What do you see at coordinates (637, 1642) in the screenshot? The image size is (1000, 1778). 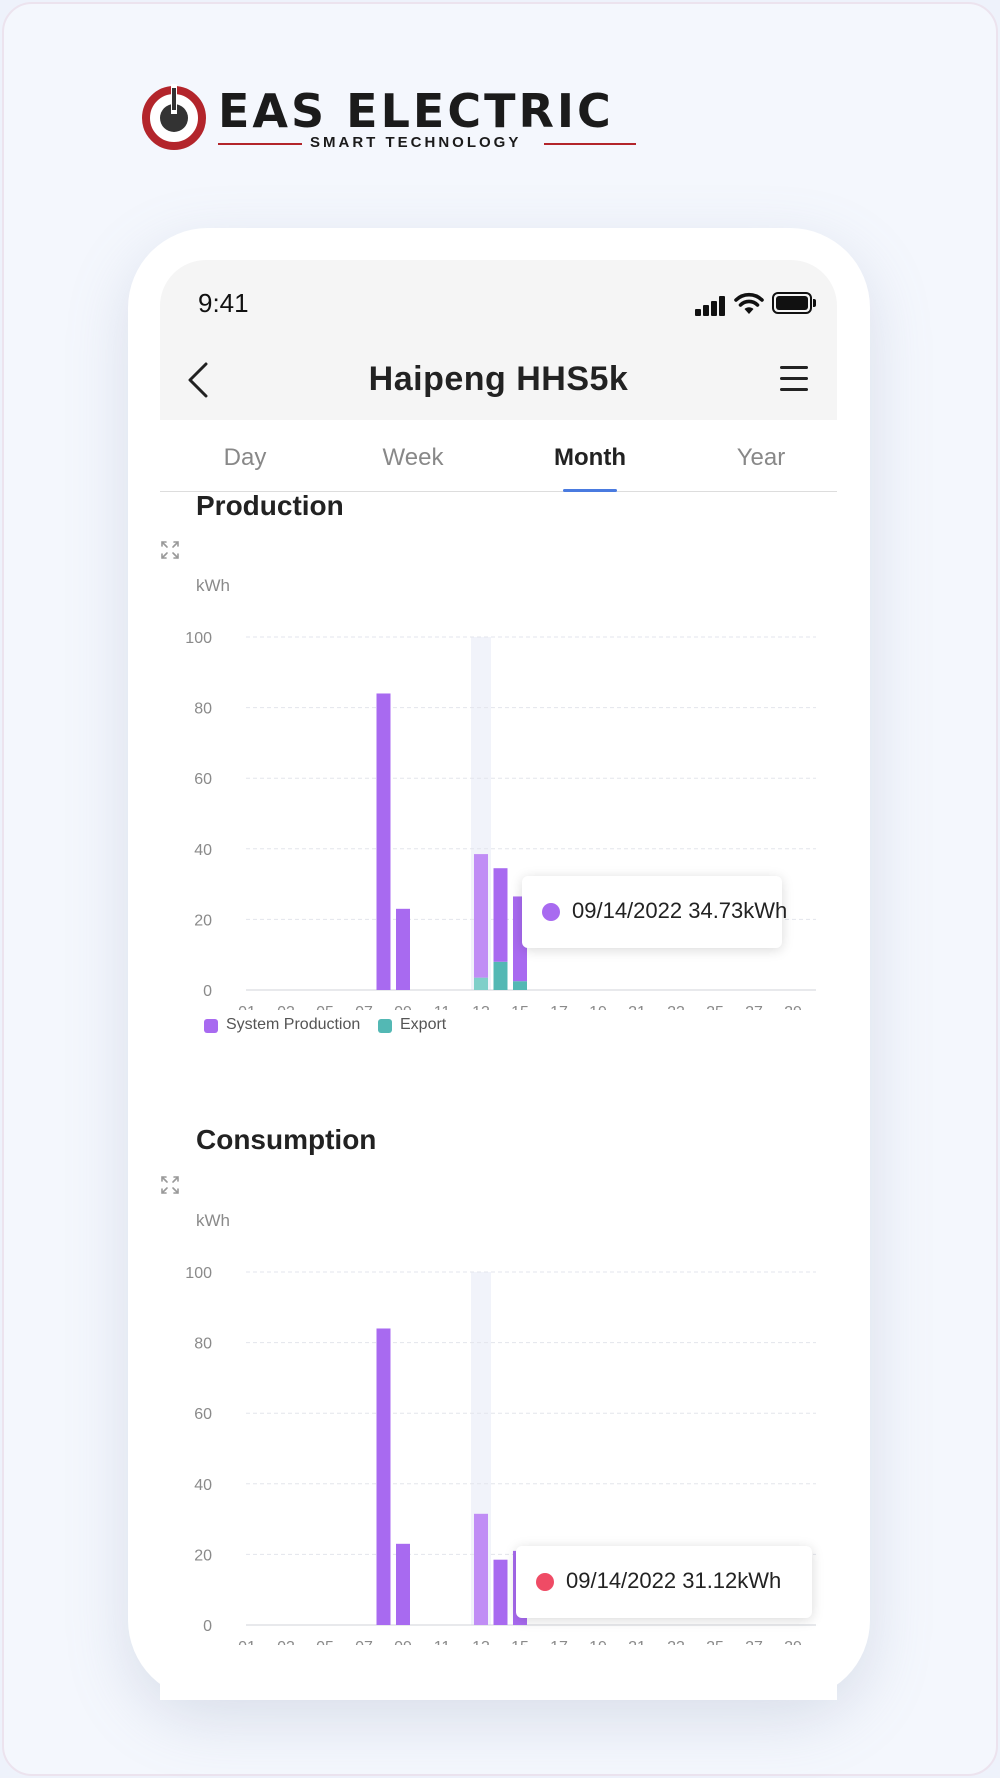 I see `consumption-x-tick-label: 21` at bounding box center [637, 1642].